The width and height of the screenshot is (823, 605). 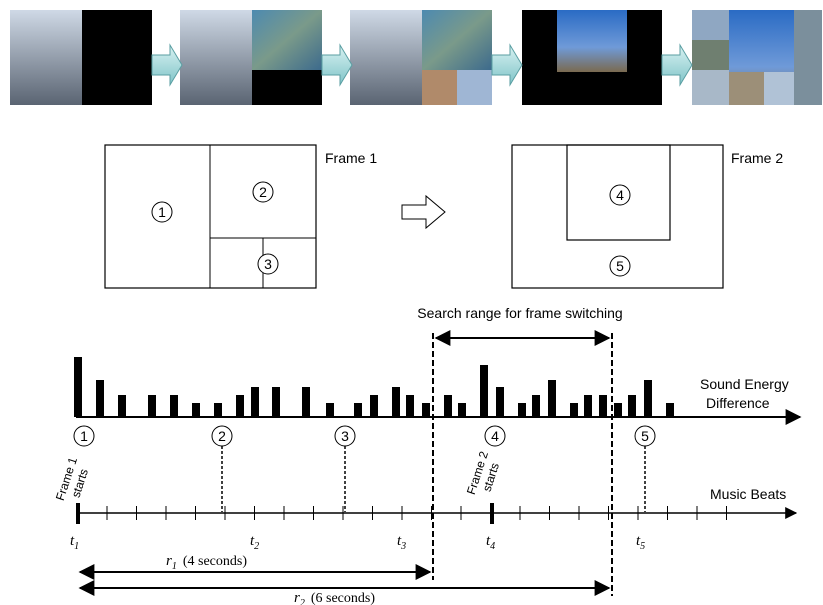 I want to click on energy-label: Sound Energy, so click(x=744, y=384).